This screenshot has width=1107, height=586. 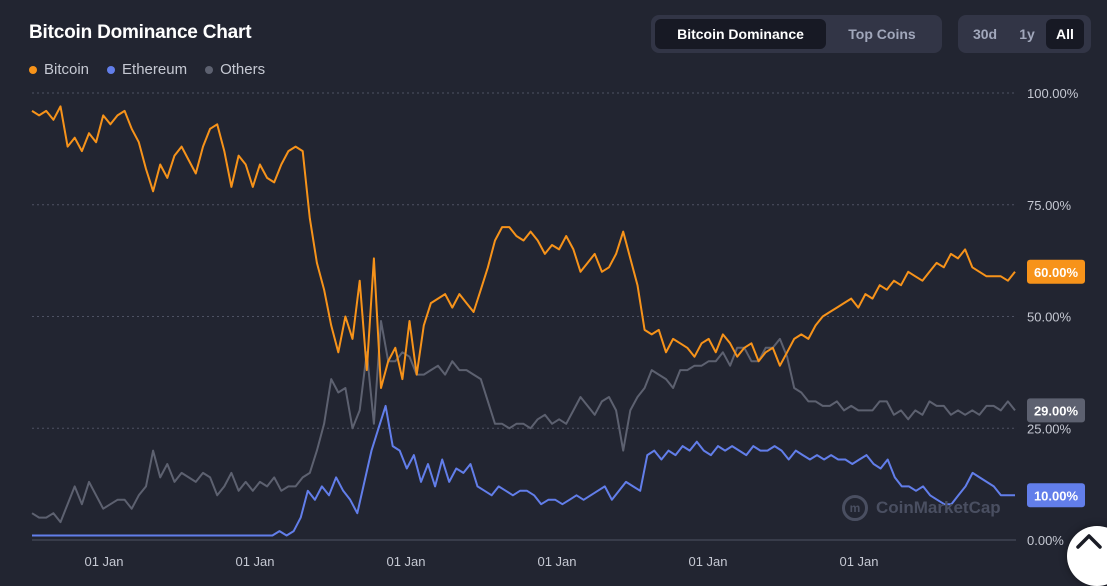 I want to click on view-toggle: Bitcoin Dominance Top Coins, so click(x=796, y=34).